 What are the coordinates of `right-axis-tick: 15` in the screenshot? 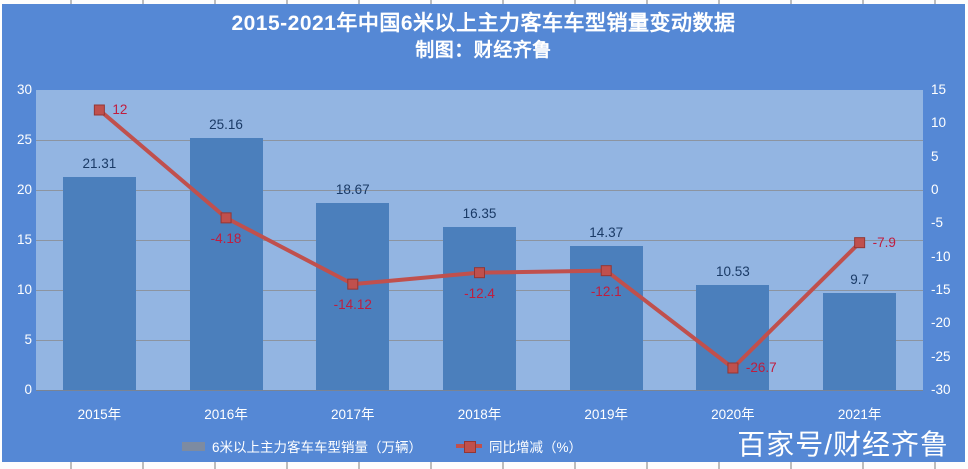 It's located at (939, 89).